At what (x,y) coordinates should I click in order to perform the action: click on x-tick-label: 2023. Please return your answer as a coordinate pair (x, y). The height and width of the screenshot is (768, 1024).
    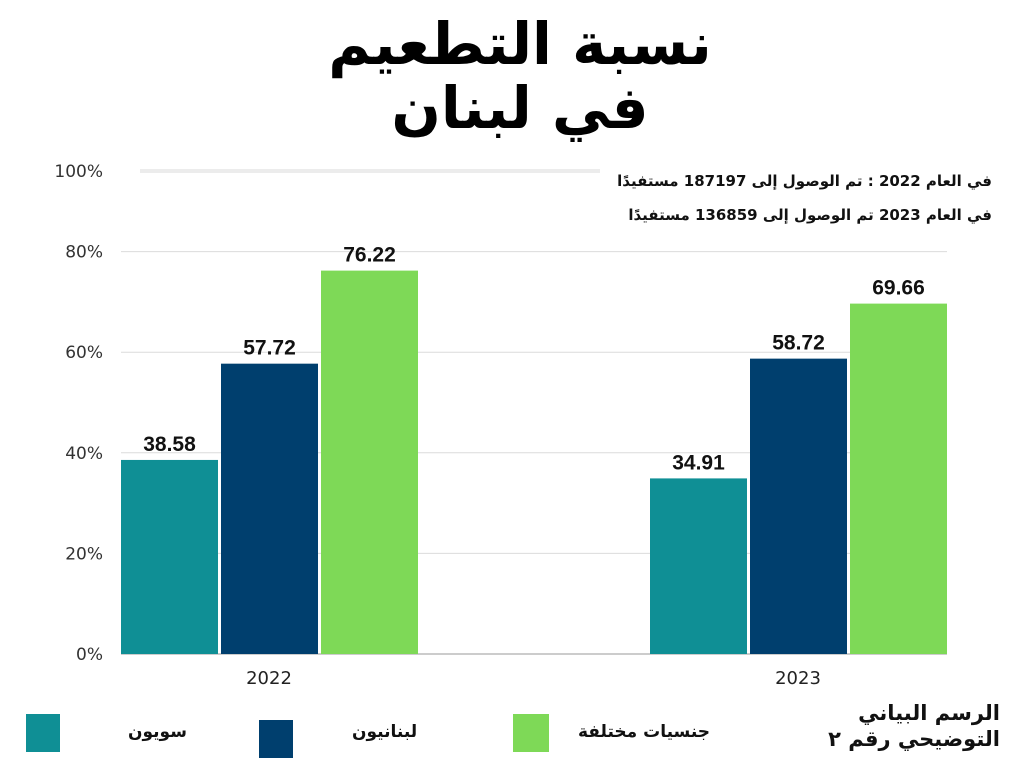
    Looking at the image, I should click on (798, 678).